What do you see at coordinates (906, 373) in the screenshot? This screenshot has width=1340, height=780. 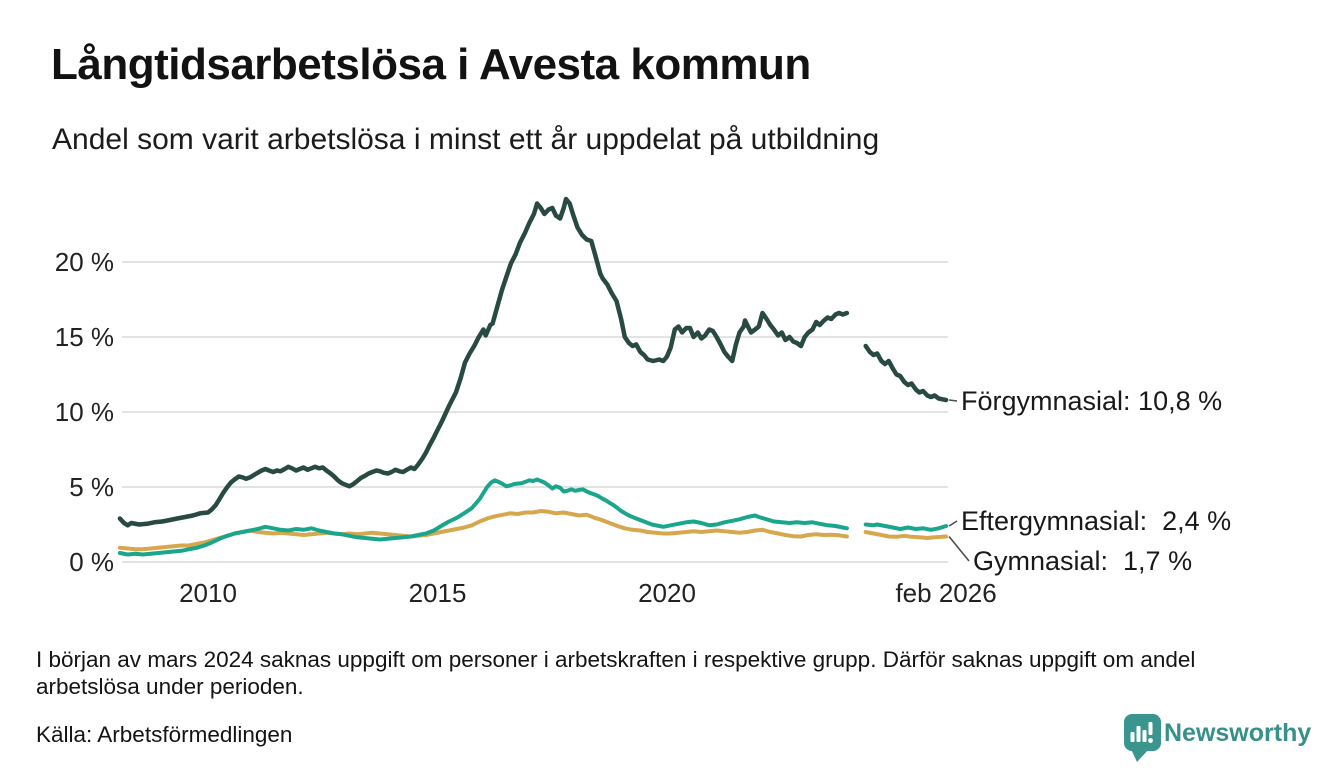 I see `series-line-förgymnasial` at bounding box center [906, 373].